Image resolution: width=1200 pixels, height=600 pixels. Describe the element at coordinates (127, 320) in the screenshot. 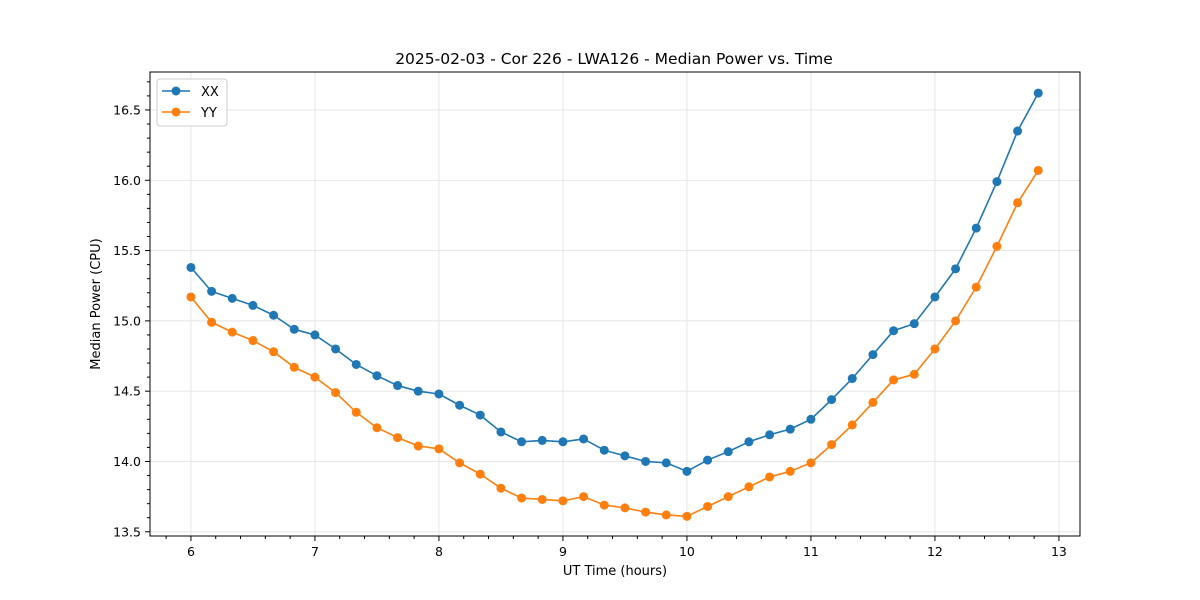

I see `y-tick-label: 15.0` at that location.